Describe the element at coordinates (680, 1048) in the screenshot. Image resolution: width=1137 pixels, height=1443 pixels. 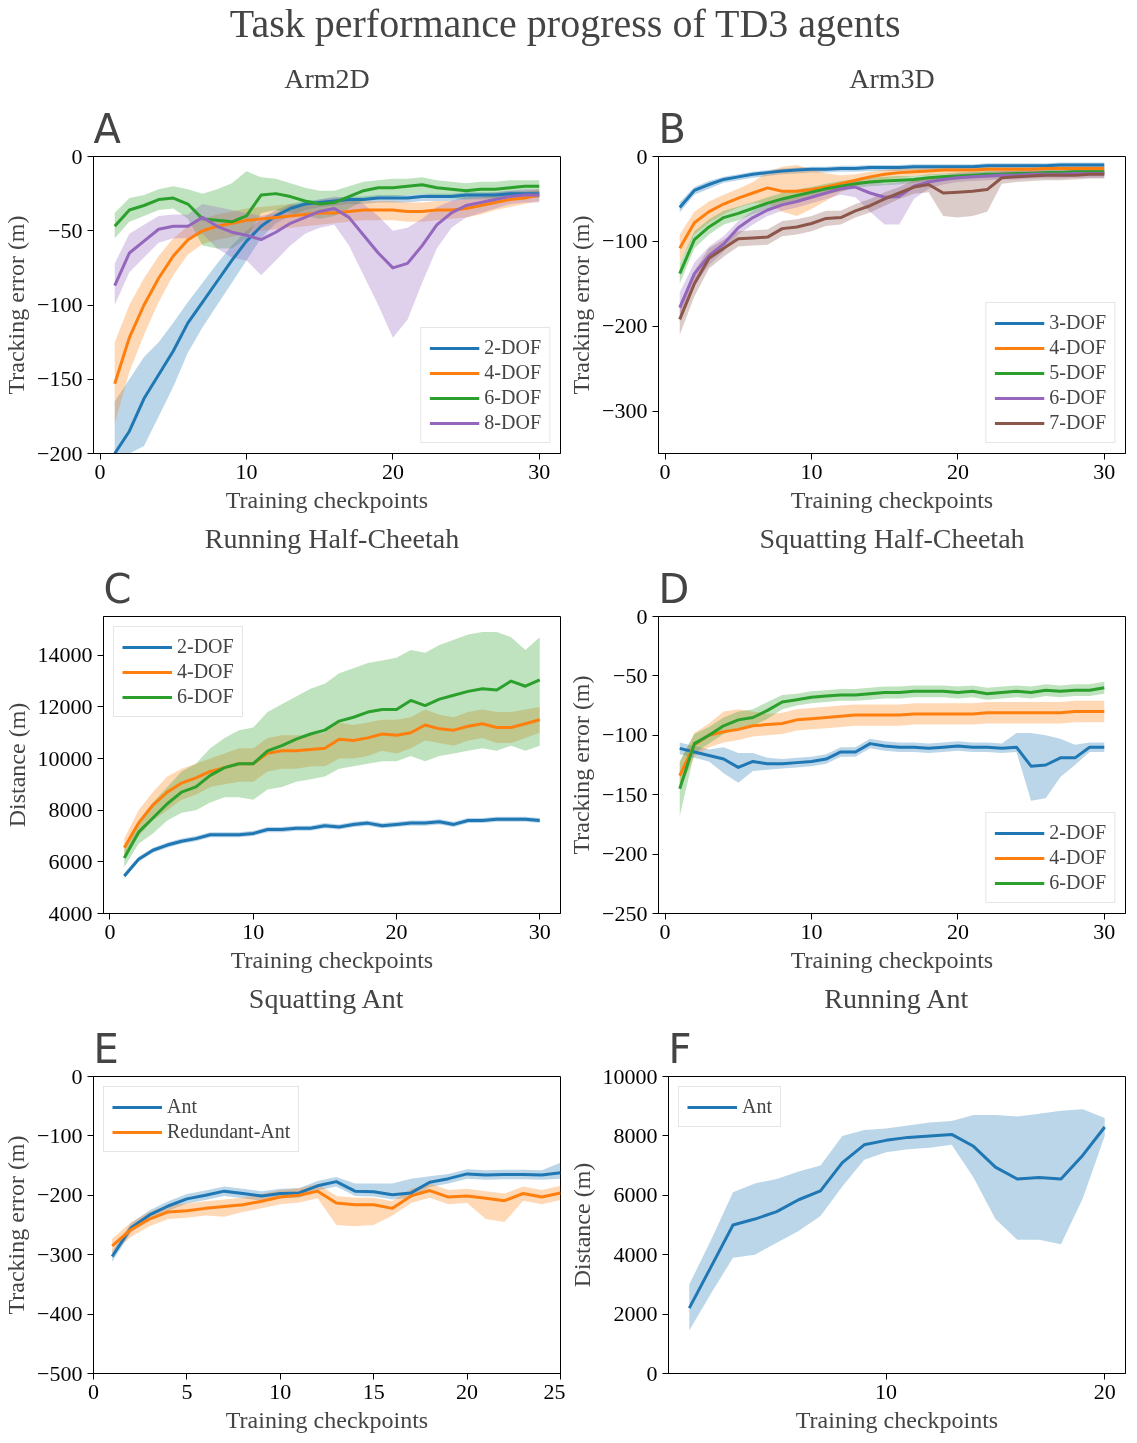
I see `text: F` at that location.